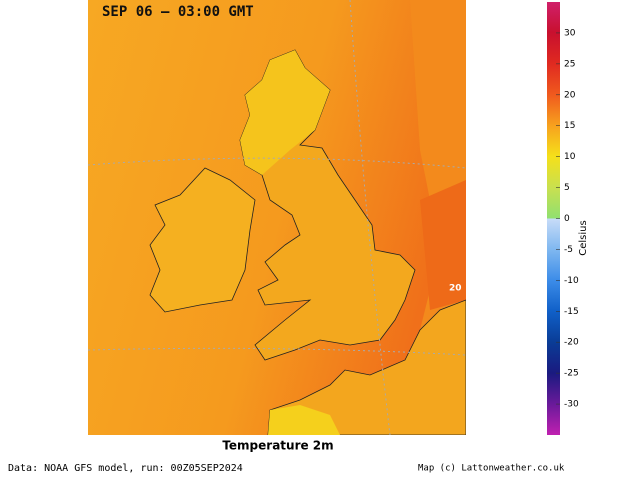  Describe the element at coordinates (570, 157) in the screenshot. I see `colorbar-tick-label: 10` at that location.